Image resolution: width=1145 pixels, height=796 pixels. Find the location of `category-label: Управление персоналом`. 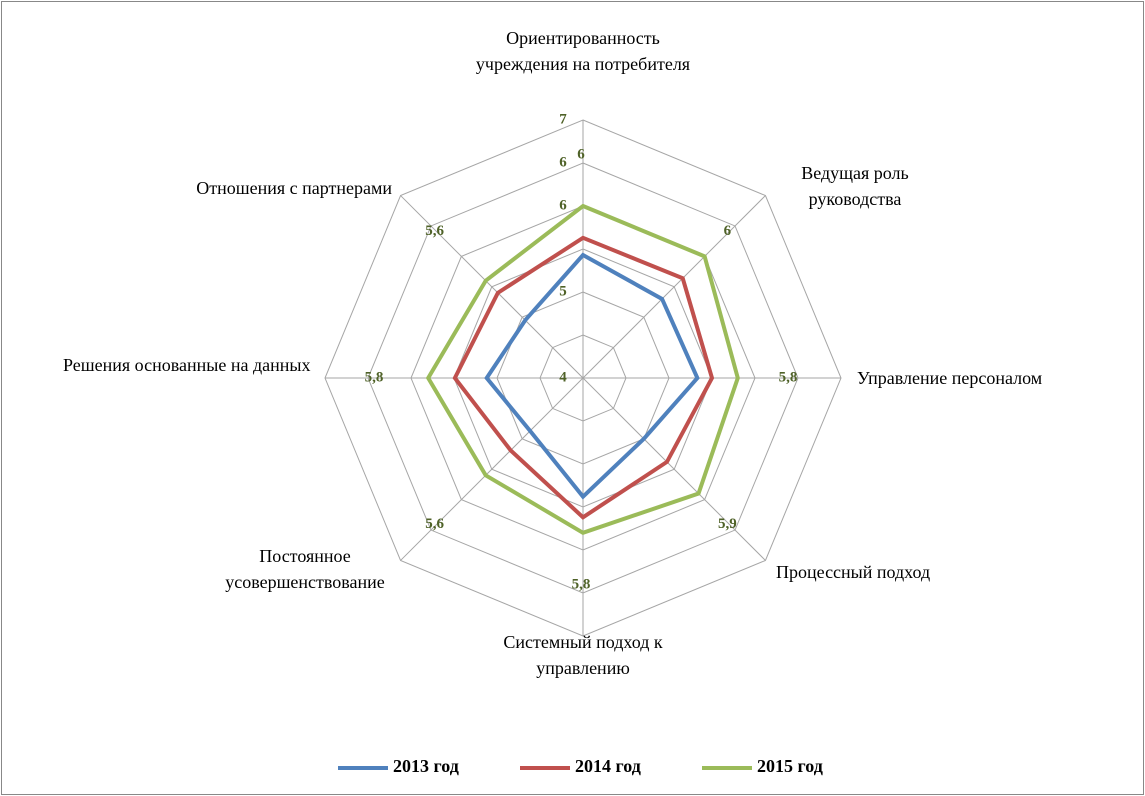

category-label: Управление персоналом is located at coordinates (950, 378).